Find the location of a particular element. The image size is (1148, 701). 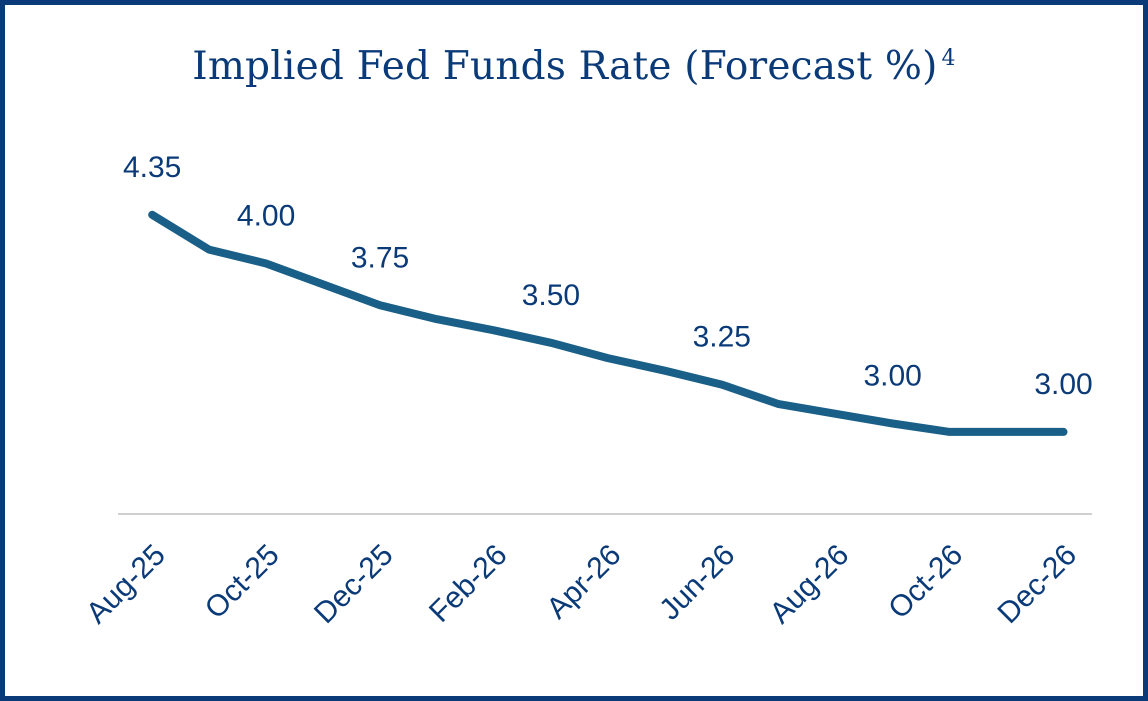

x-tick-label-6: Aug-26 is located at coordinates (810, 584).